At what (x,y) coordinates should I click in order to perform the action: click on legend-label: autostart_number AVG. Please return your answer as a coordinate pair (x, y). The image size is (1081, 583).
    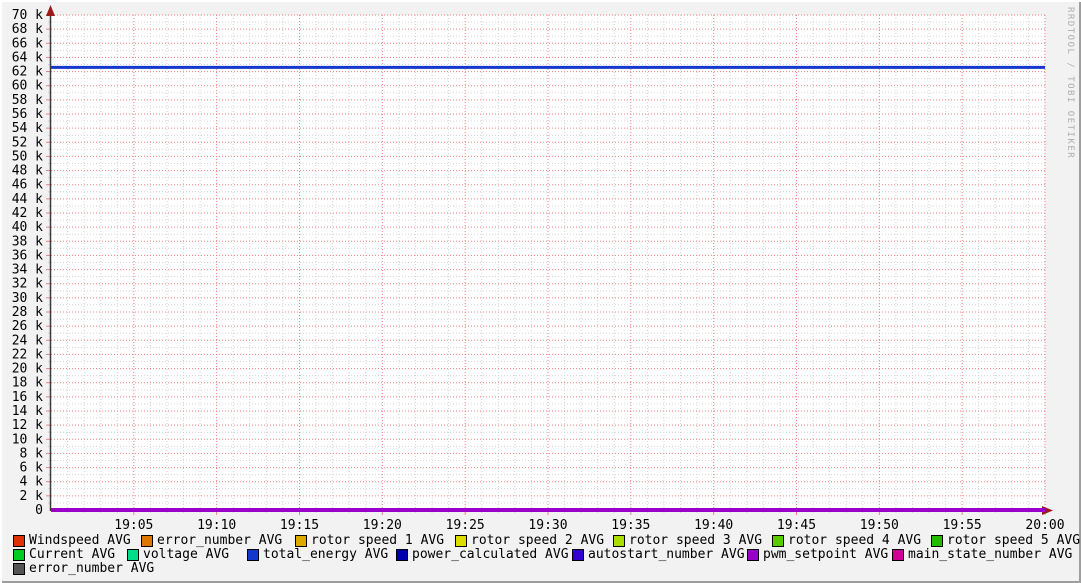
    Looking at the image, I should click on (666, 554).